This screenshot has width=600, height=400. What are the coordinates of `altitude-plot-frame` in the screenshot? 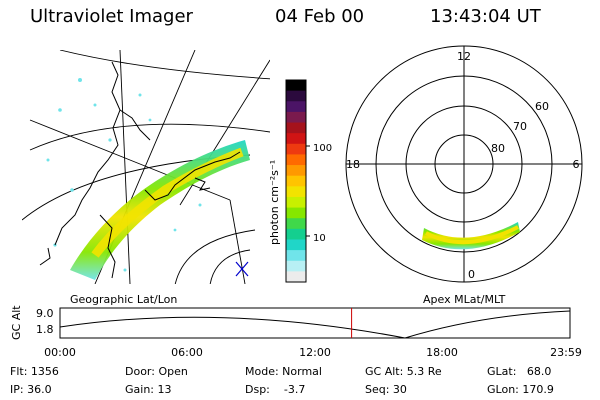 It's located at (315, 323).